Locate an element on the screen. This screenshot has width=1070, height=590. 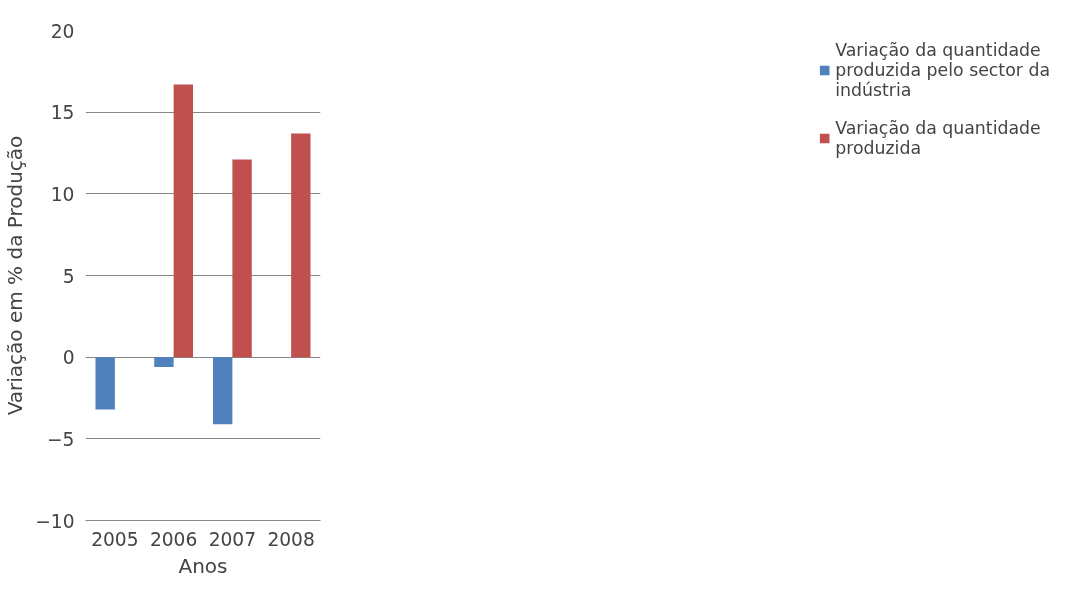
x-tick-label: 2007 is located at coordinates (232, 539).